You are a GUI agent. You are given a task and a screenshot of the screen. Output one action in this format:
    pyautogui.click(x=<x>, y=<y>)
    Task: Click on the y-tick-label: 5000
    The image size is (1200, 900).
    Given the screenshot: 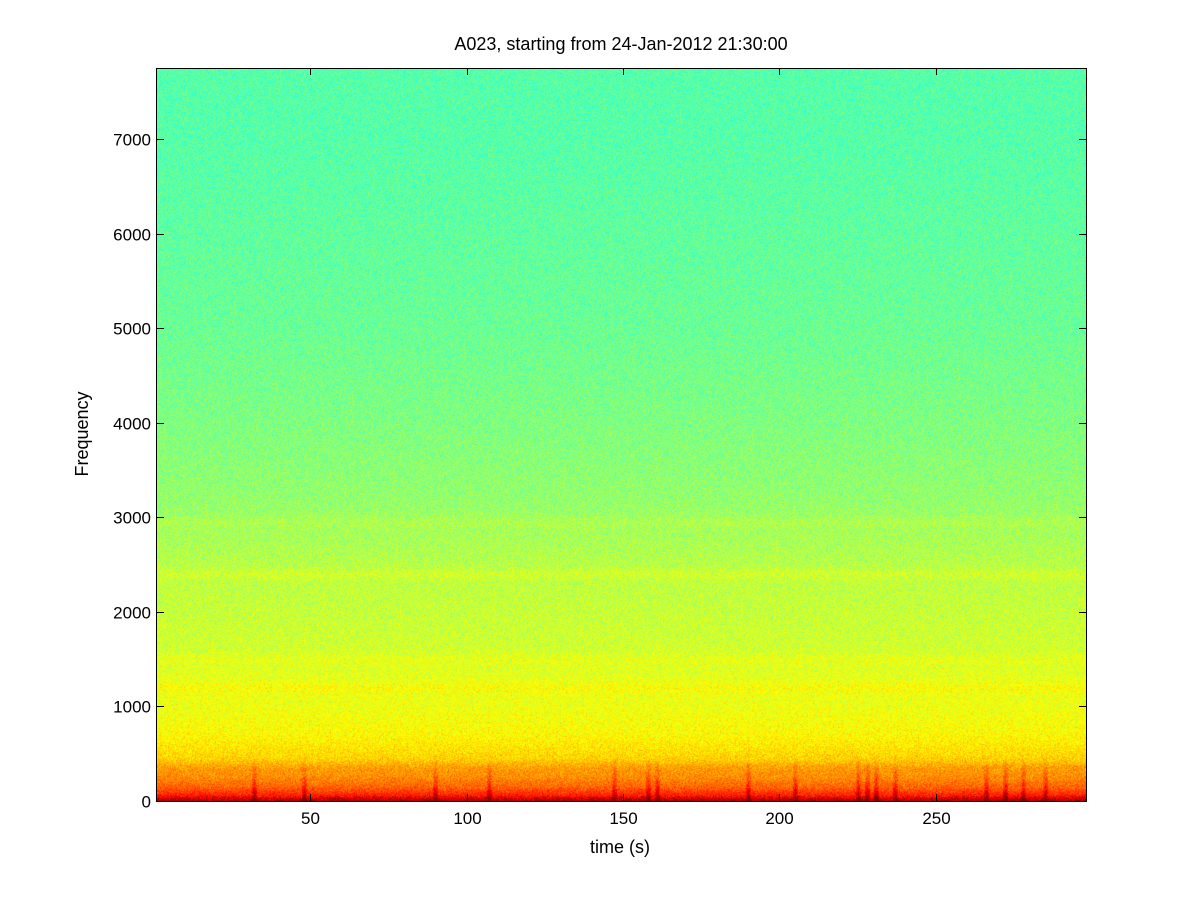 What is the action you would take?
    pyautogui.click(x=132, y=329)
    